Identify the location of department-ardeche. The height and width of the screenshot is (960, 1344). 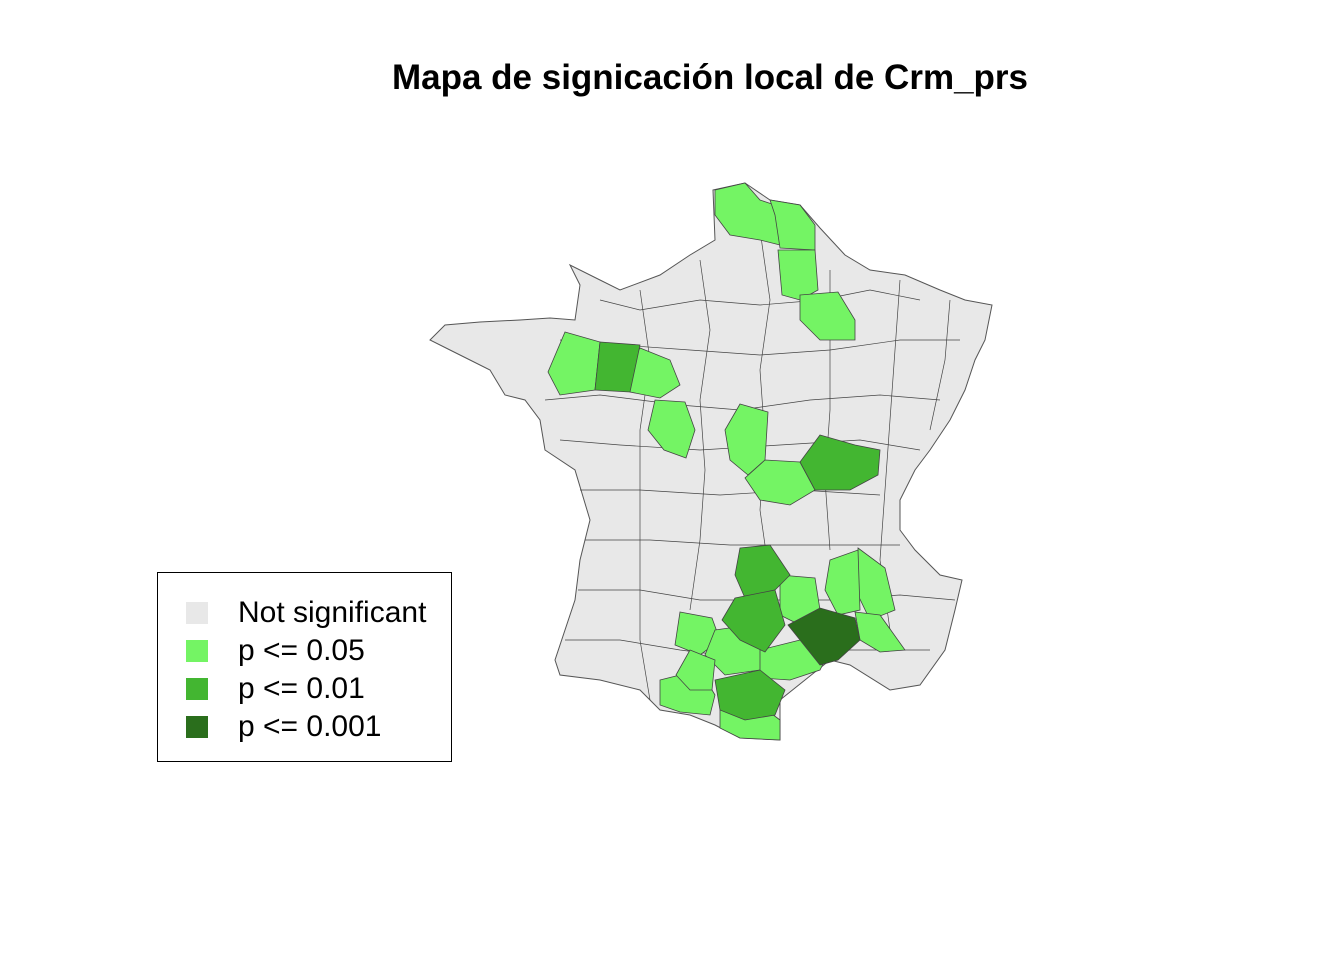
(842, 582).